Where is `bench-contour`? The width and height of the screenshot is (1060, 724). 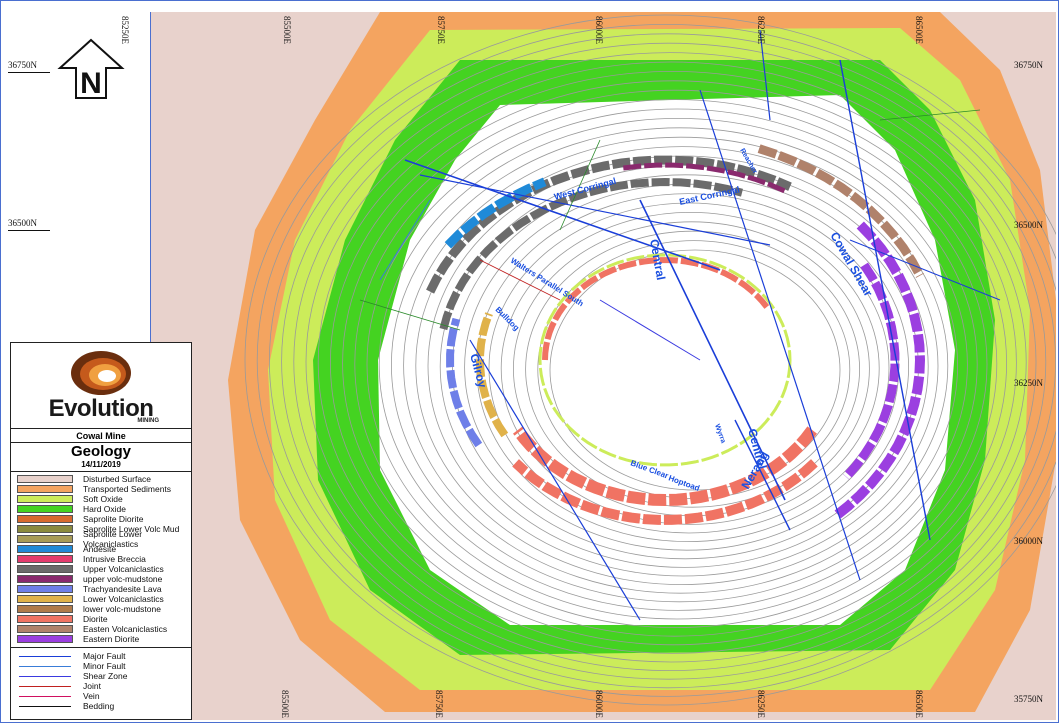
bench-contour is located at coordinates (692, 369).